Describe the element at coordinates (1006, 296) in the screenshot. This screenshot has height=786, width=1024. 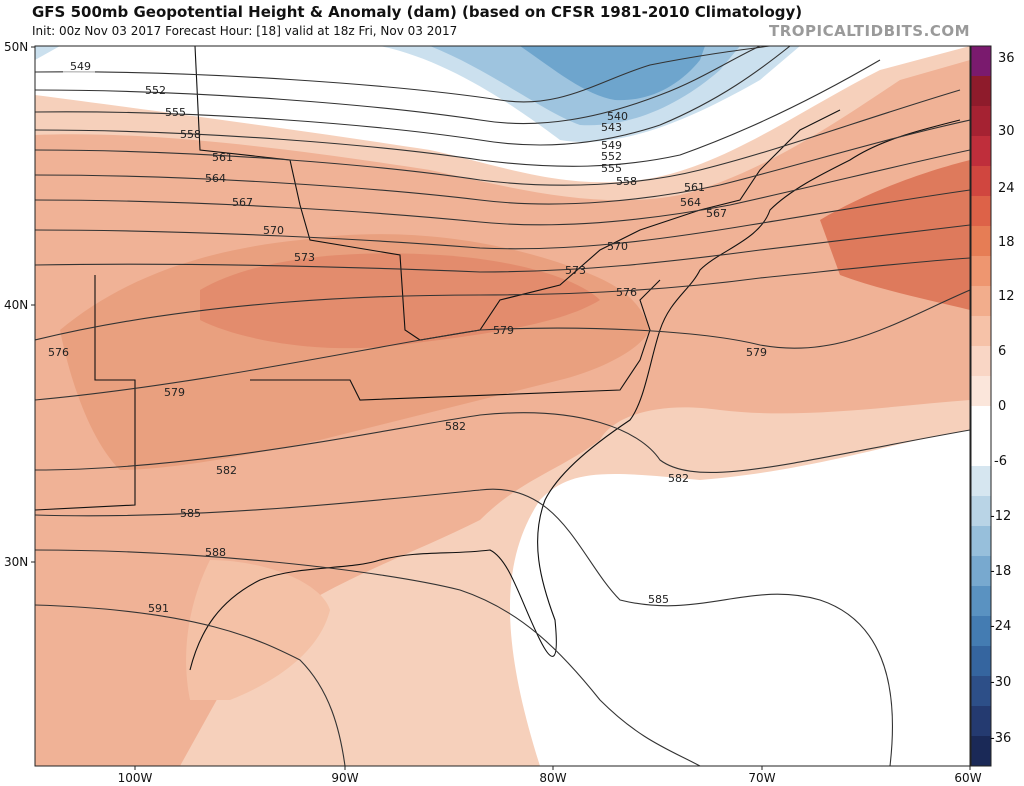
I see `colorbar-label: 12` at that location.